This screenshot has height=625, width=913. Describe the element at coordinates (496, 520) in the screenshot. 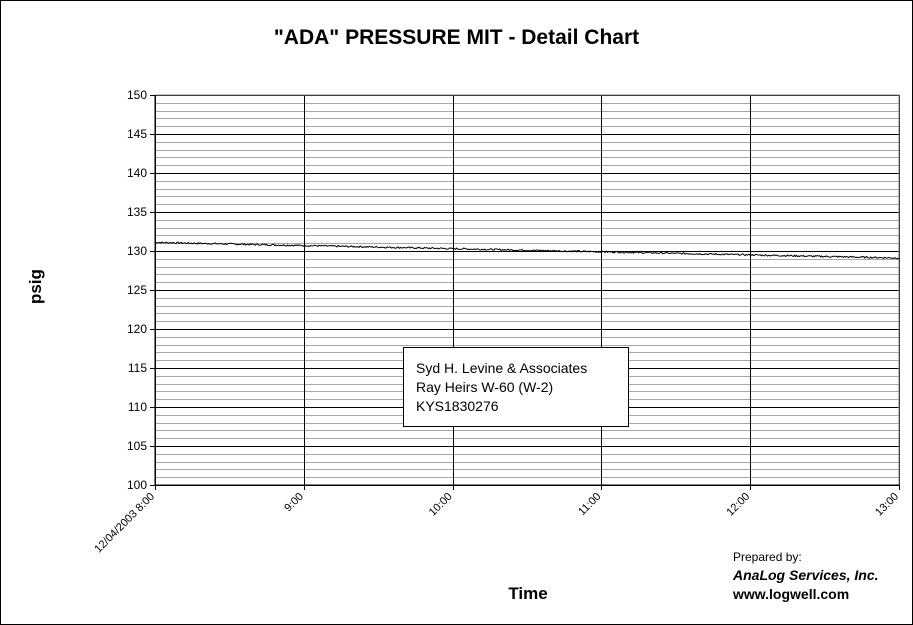

I see `x-tick-labels: 12/04/2003 8:00 9:00 10:00 11:00 12:00 13:00` at that location.